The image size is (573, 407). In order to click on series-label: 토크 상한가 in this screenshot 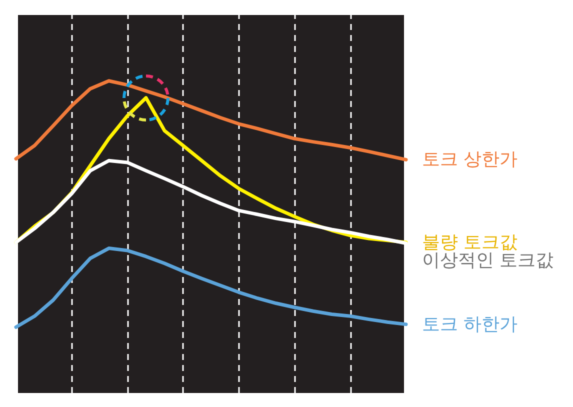, I will do `click(470, 159)`.